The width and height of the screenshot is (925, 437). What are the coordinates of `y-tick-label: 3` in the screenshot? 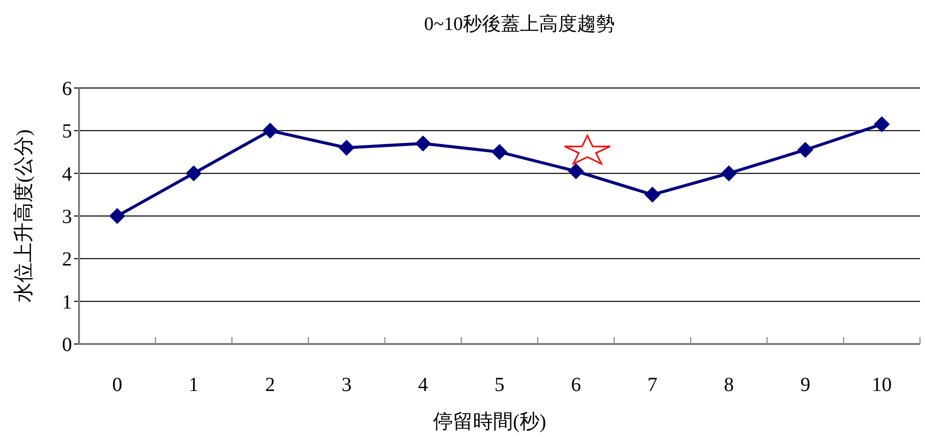 It's located at (67, 217).